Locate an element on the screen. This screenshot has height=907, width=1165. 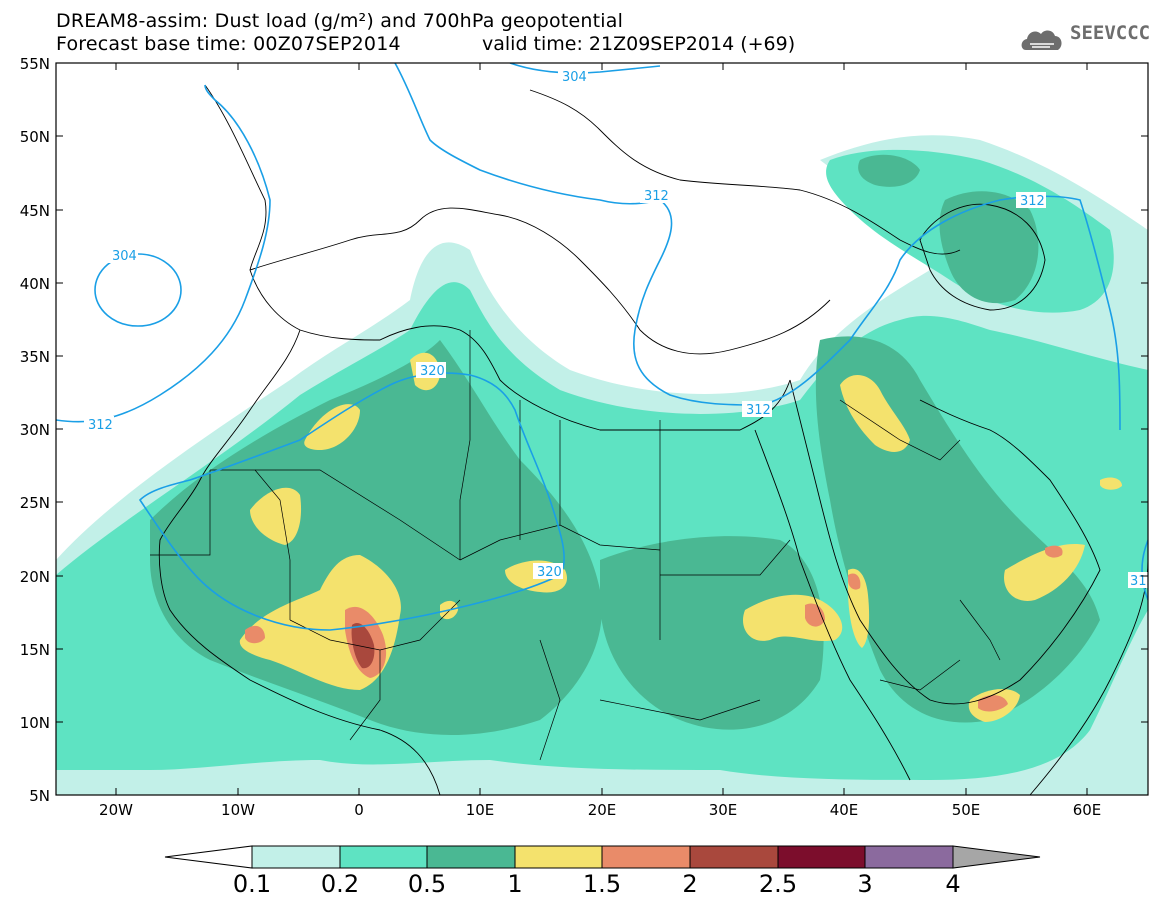
dust-band-0.5-caspian is located at coordinates (989, 247).